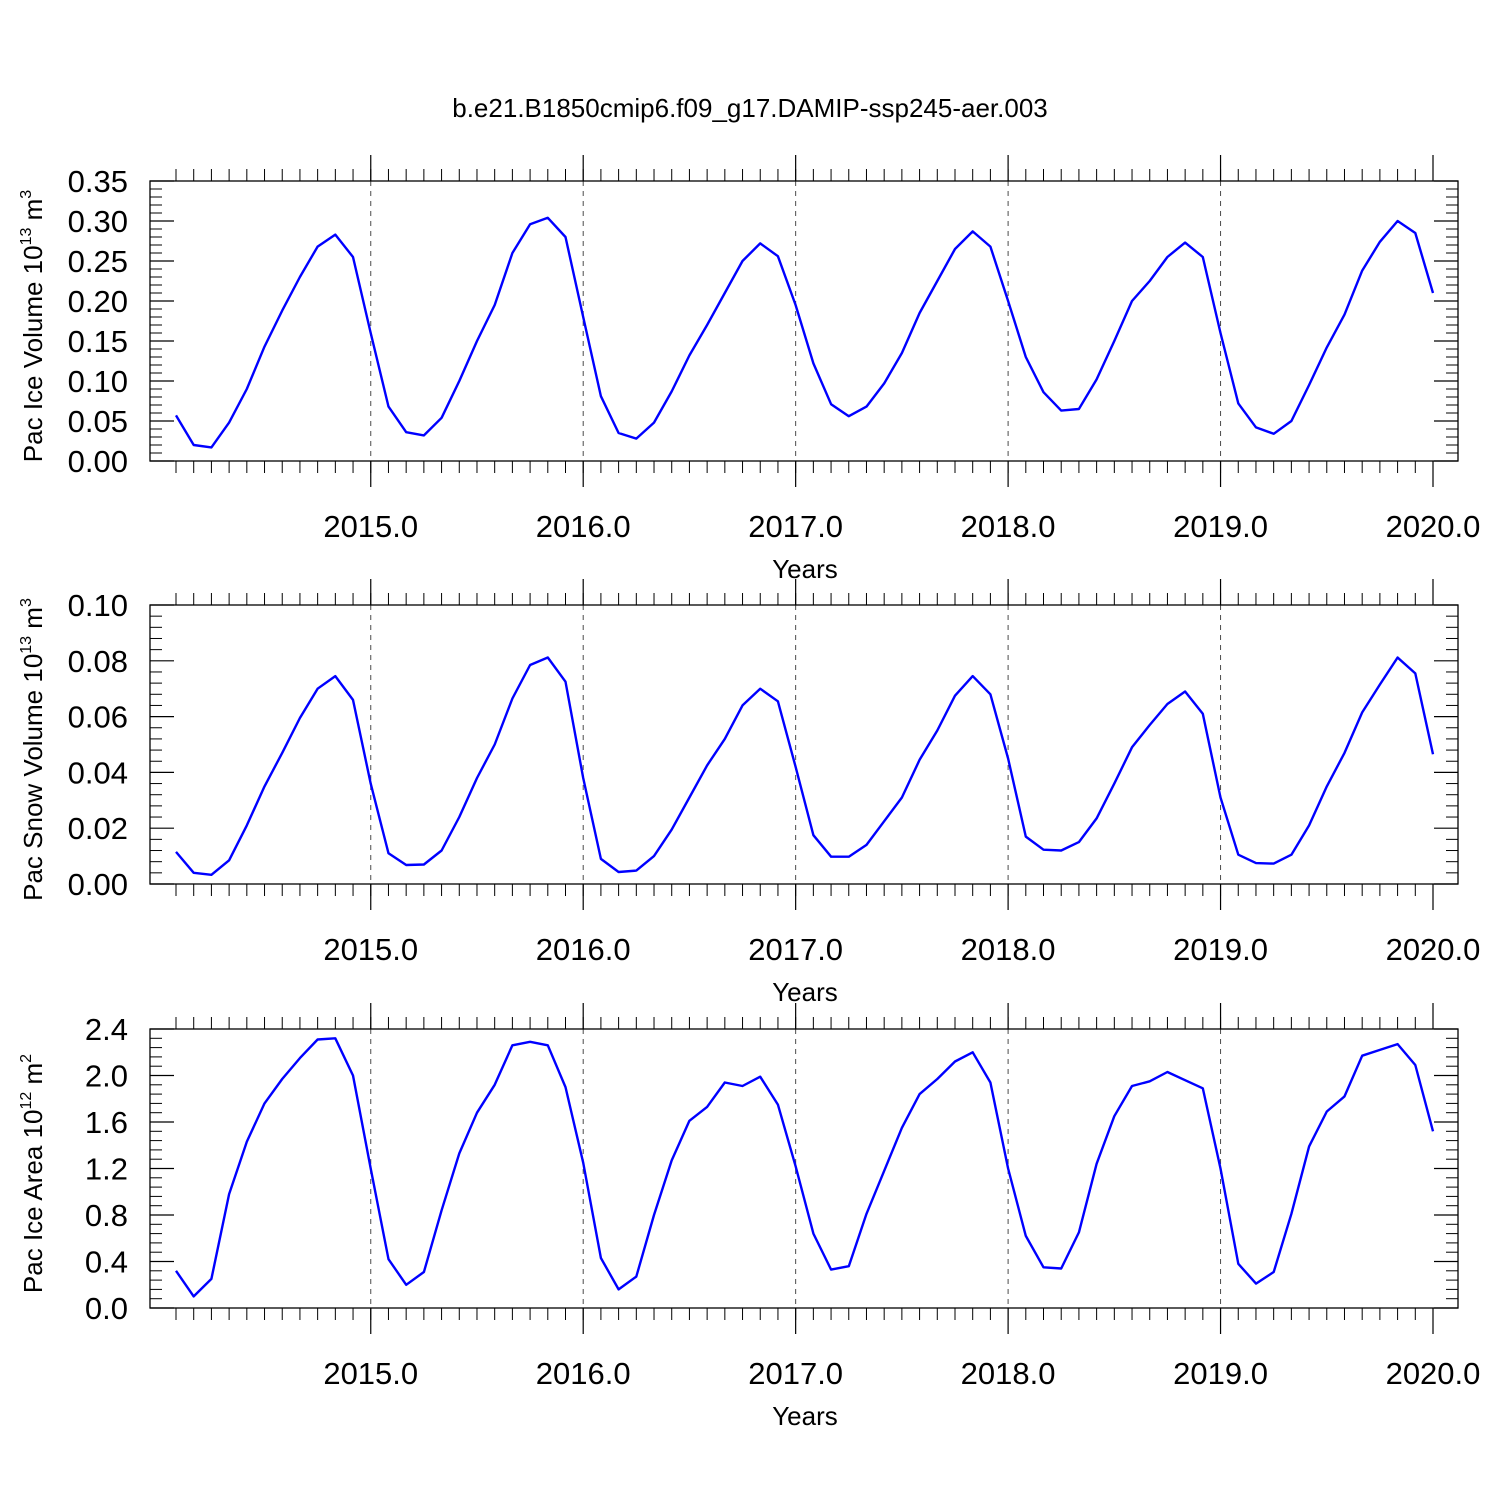 Image resolution: width=1500 pixels, height=1500 pixels. What do you see at coordinates (33, 1202) in the screenshot?
I see `y-axis-title-text: Pac Ice Area 10` at bounding box center [33, 1202].